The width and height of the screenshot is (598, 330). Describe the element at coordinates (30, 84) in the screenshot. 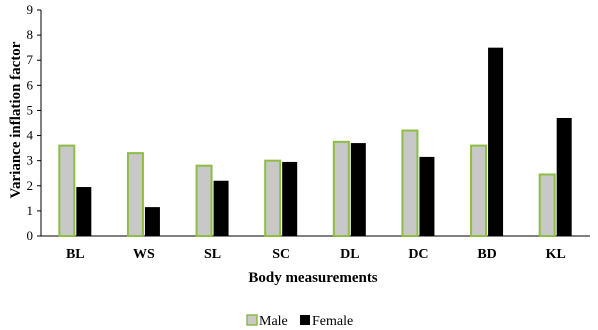

I see `y-tick-label: 6` at that location.